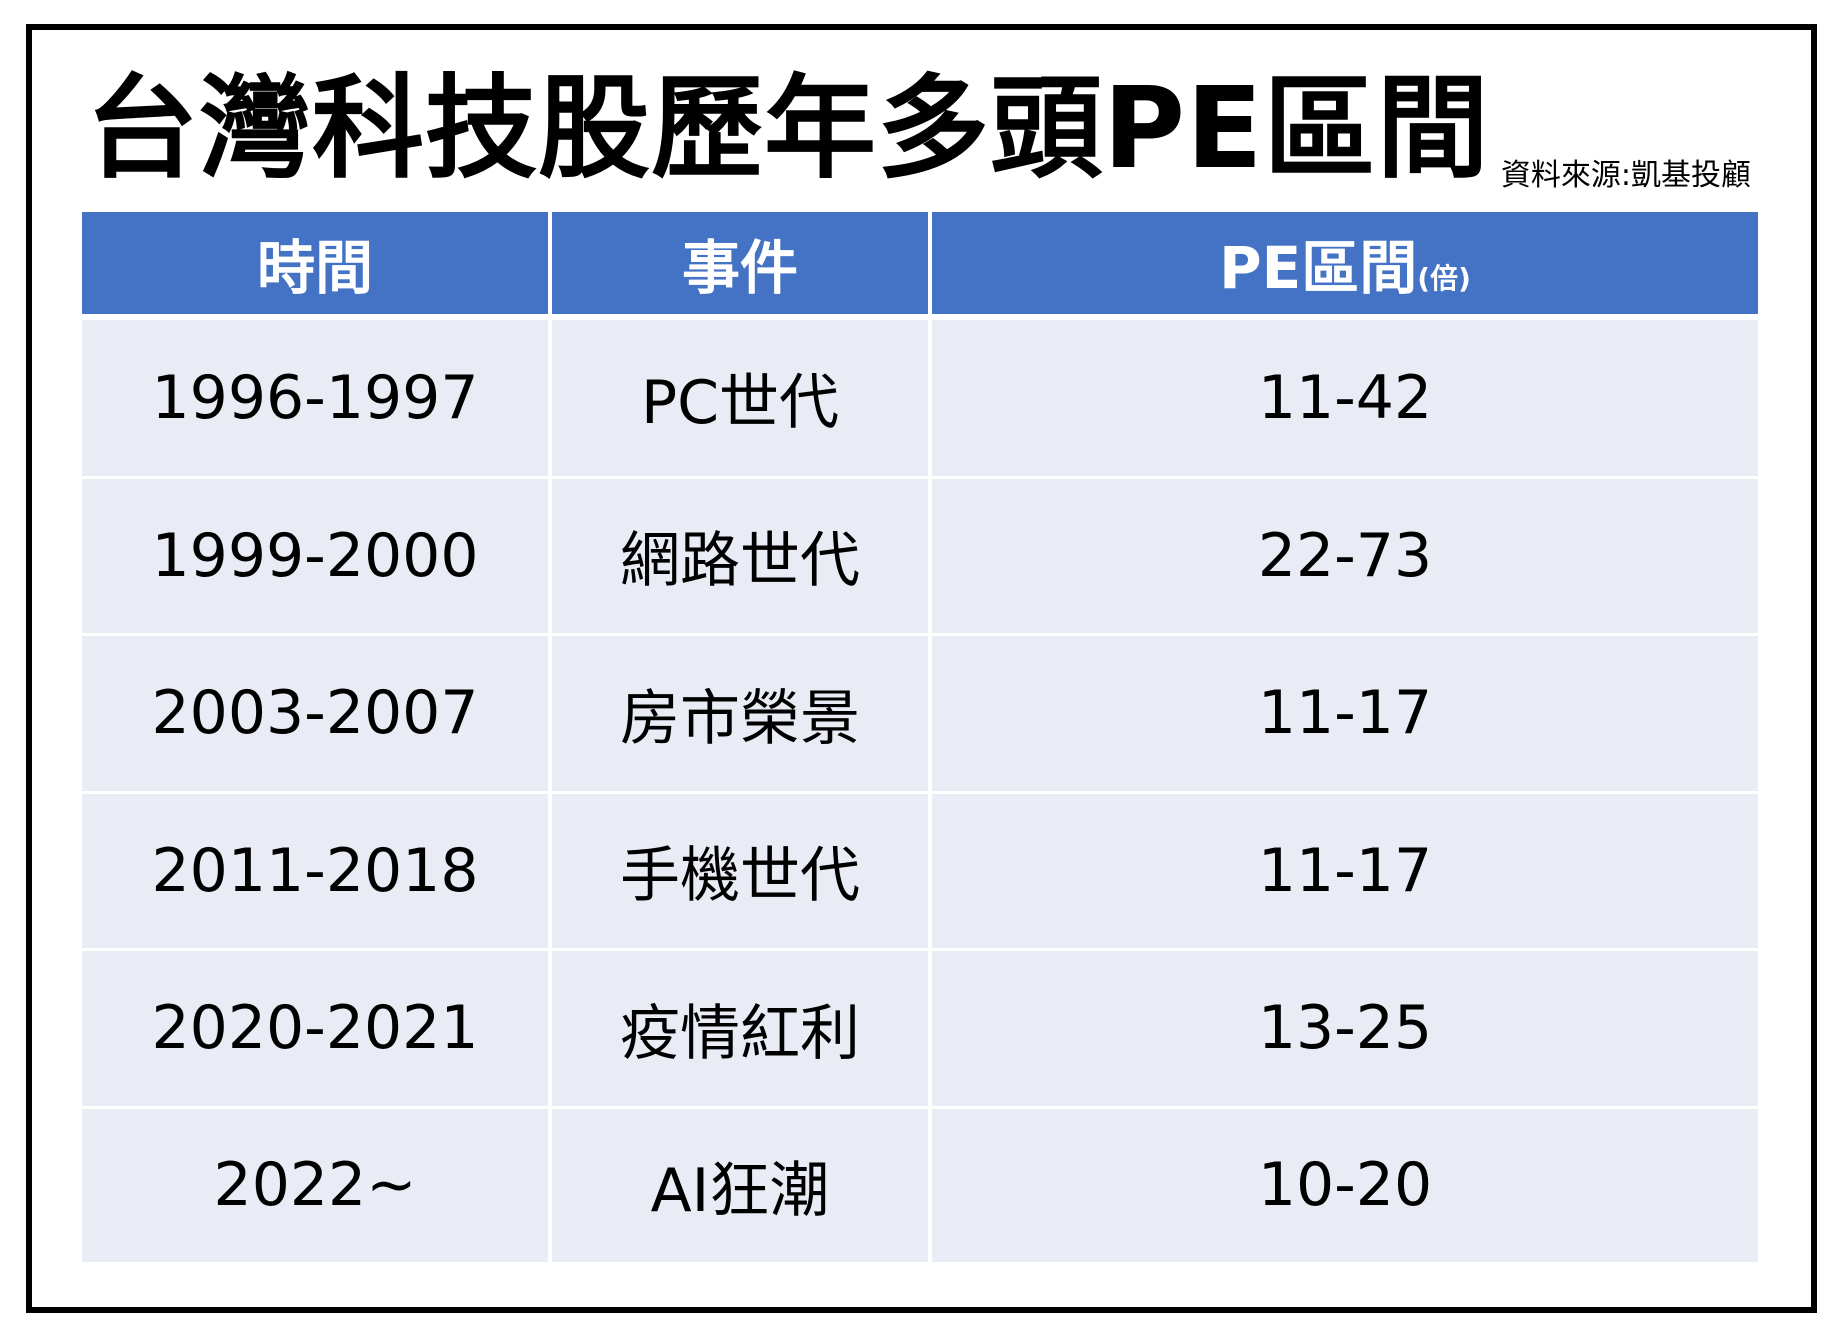 Image resolution: width=1843 pixels, height=1344 pixels. I want to click on cell-period: 1999-2000, so click(316, 555).